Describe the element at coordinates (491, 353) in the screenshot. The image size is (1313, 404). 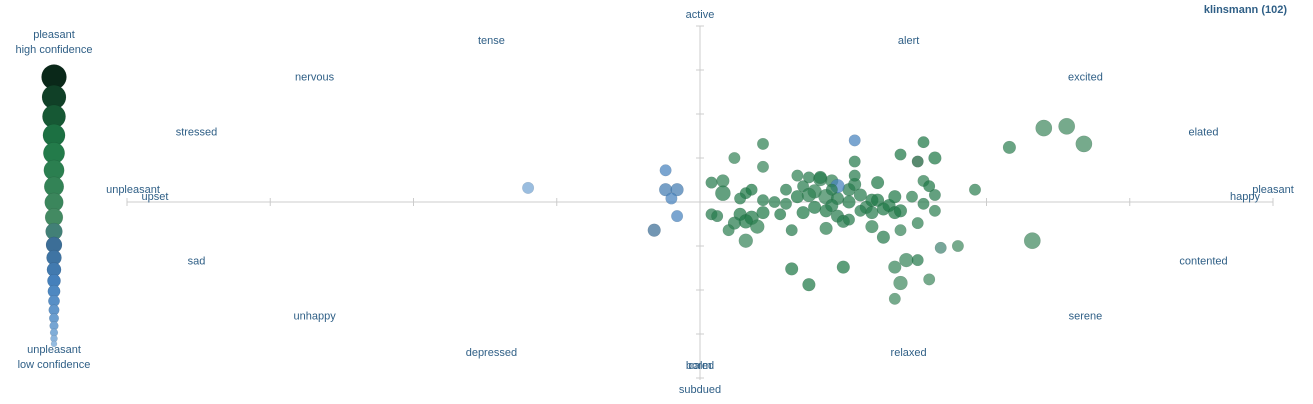
I see `emotion-label: depressed` at that location.